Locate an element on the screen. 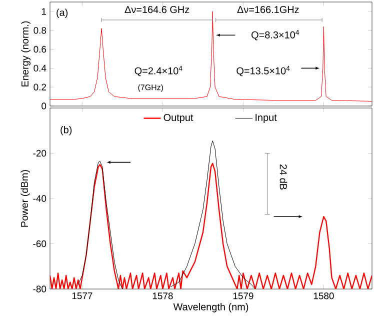 The image size is (374, 327). y-tick-label: 0.8 is located at coordinates (40, 30).